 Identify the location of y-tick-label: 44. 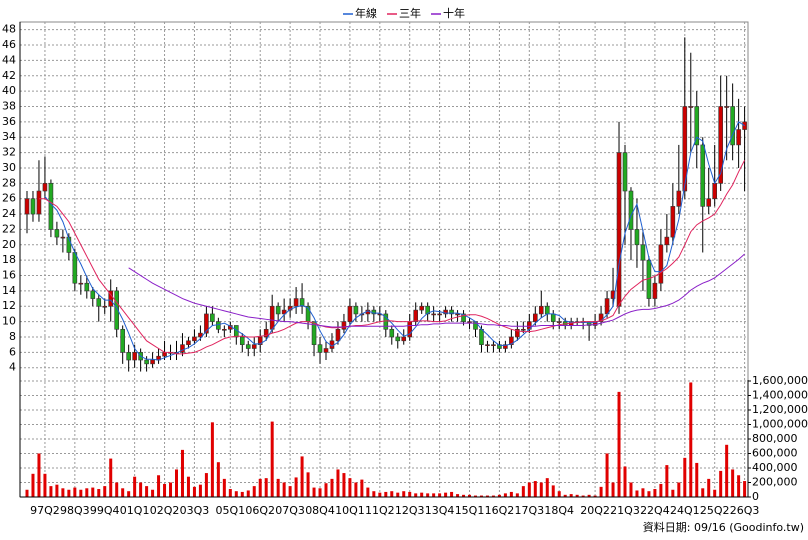
(9, 59).